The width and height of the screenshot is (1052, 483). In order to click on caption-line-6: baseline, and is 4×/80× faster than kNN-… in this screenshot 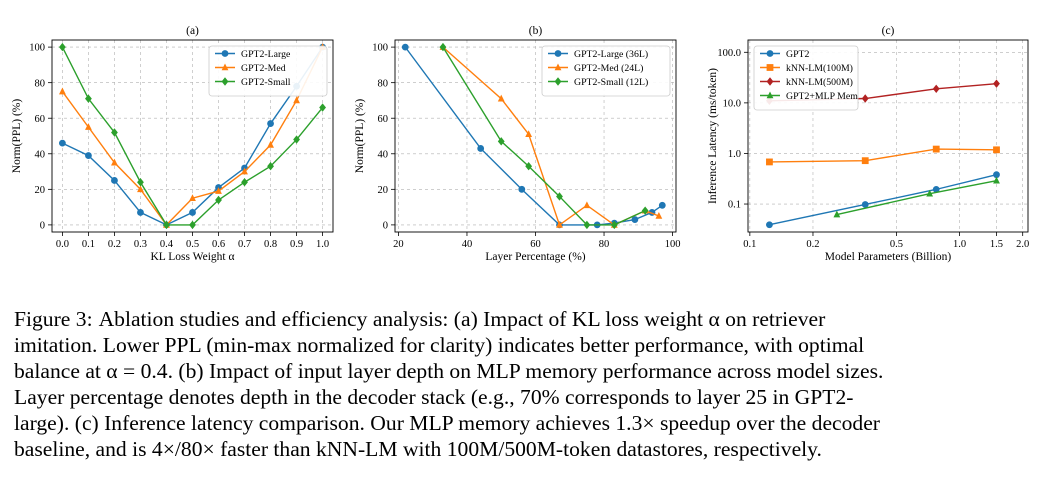, I will do `click(418, 449)`.